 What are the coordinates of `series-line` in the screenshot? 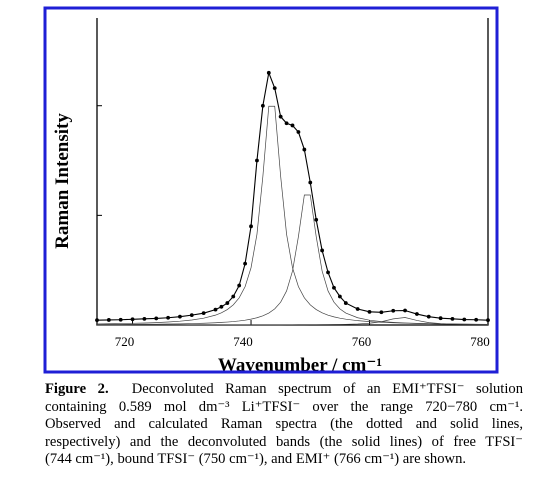 It's located at (293, 321).